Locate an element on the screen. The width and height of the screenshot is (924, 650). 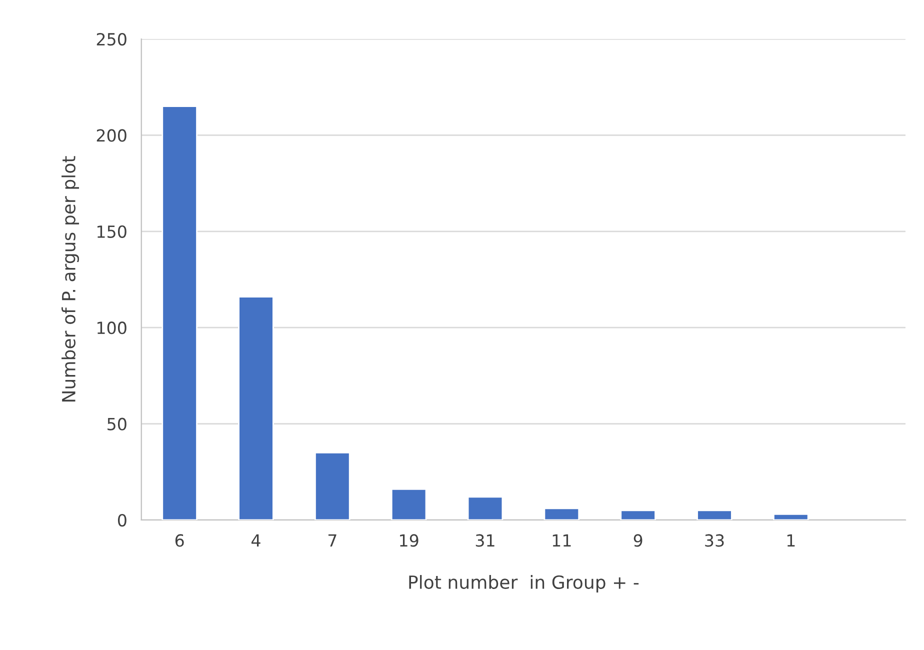
y-axis-title: Number of P. argus per plot is located at coordinates (71, 279).